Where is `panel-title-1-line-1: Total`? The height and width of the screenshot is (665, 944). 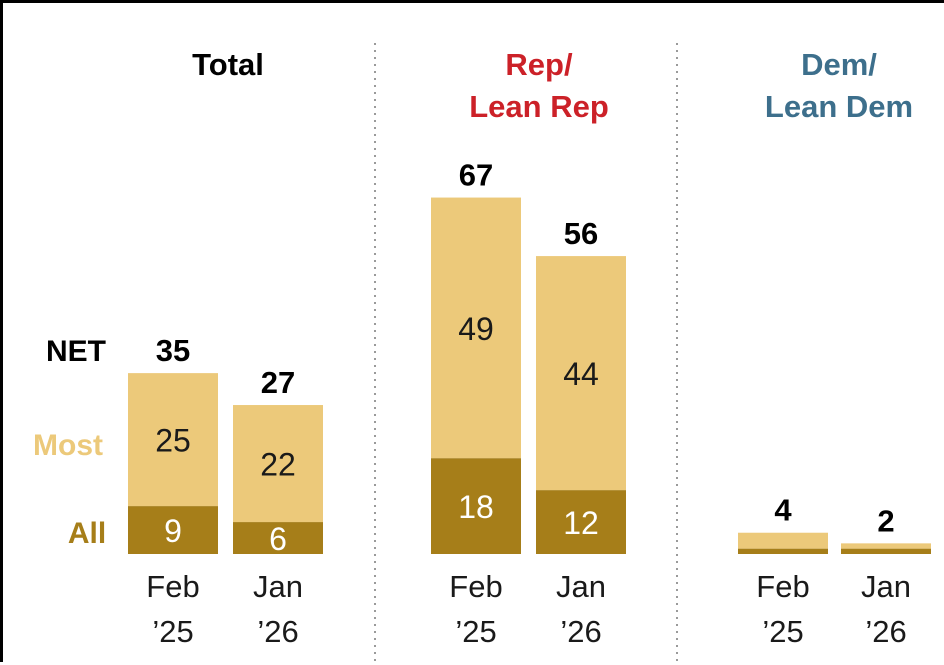 panel-title-1-line-1: Total is located at coordinates (228, 64).